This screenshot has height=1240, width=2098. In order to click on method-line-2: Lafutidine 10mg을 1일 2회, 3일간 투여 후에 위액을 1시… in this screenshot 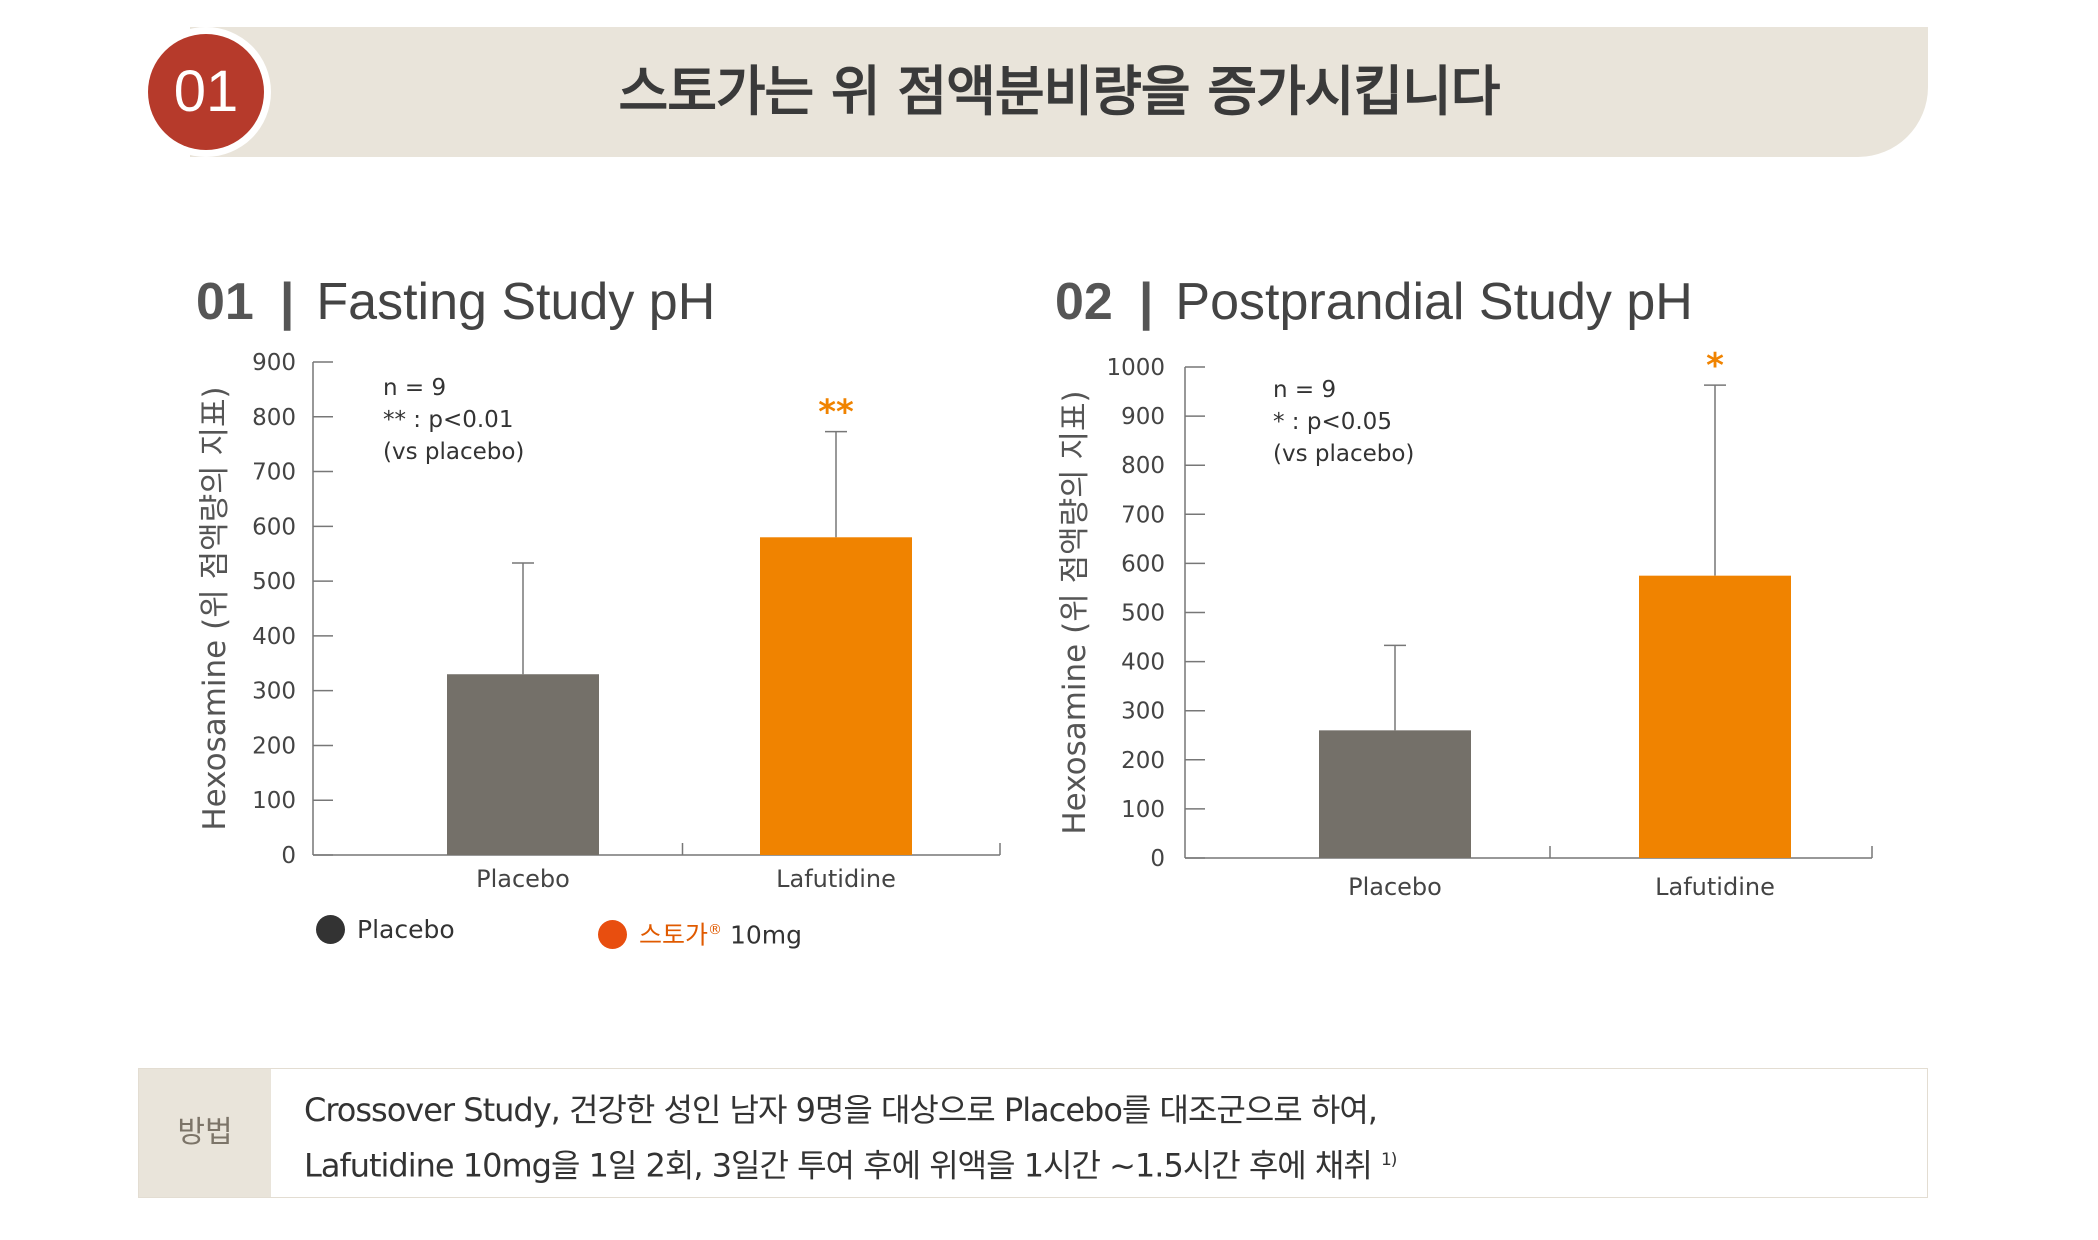, I will do `click(850, 1163)`.